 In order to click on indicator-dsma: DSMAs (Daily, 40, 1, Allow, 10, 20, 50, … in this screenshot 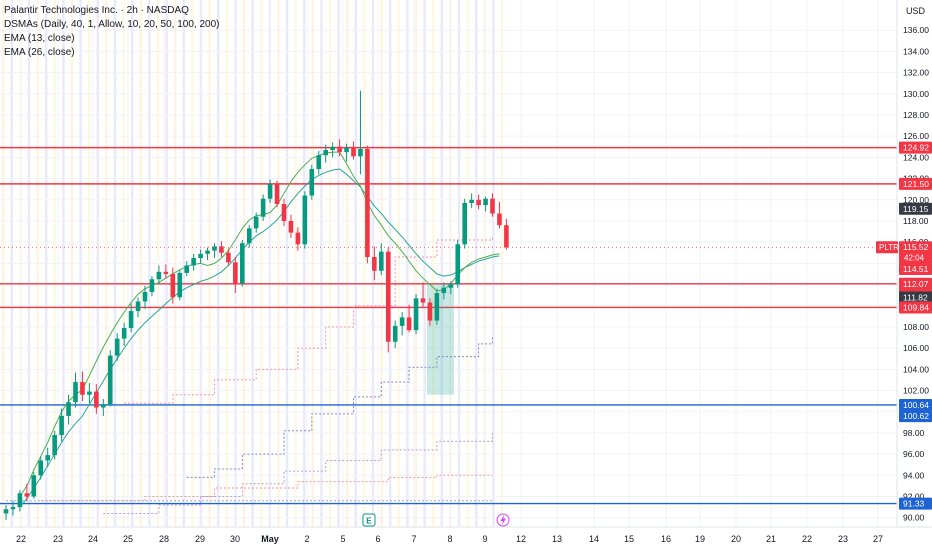, I will do `click(112, 24)`.